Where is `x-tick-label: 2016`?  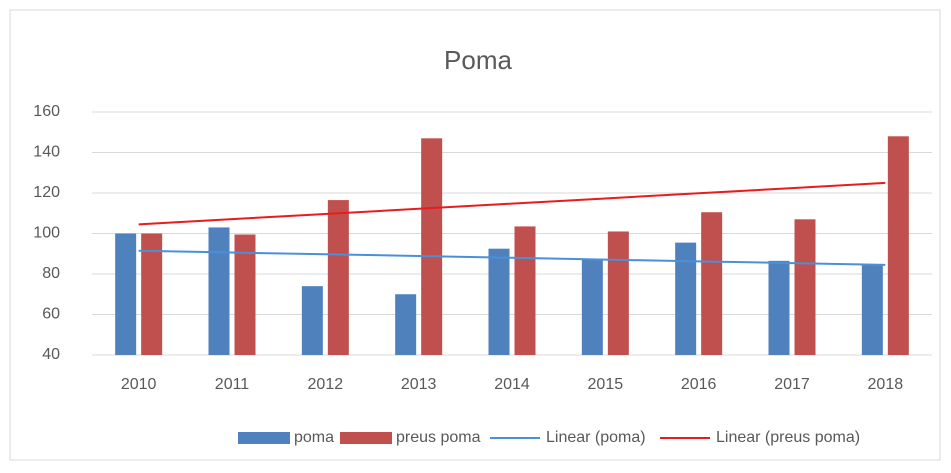
x-tick-label: 2016 is located at coordinates (699, 384).